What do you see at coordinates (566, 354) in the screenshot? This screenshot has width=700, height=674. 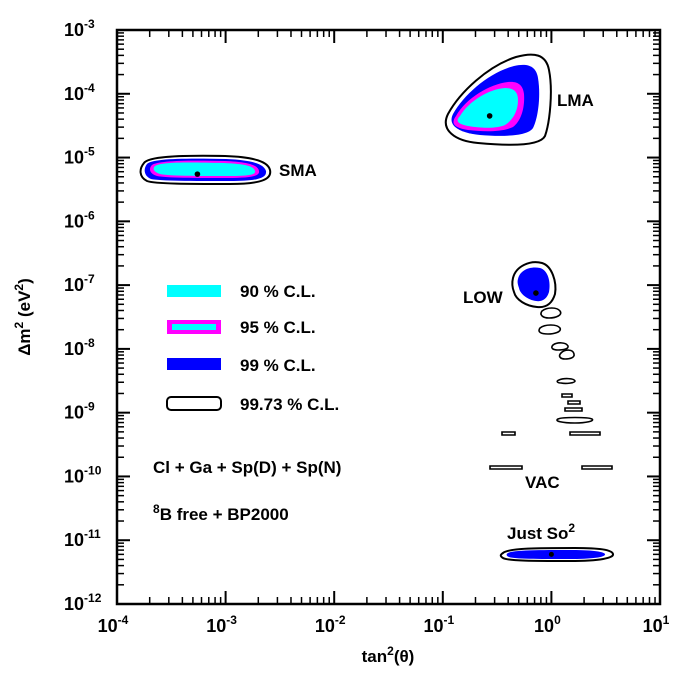 I see `island-d` at bounding box center [566, 354].